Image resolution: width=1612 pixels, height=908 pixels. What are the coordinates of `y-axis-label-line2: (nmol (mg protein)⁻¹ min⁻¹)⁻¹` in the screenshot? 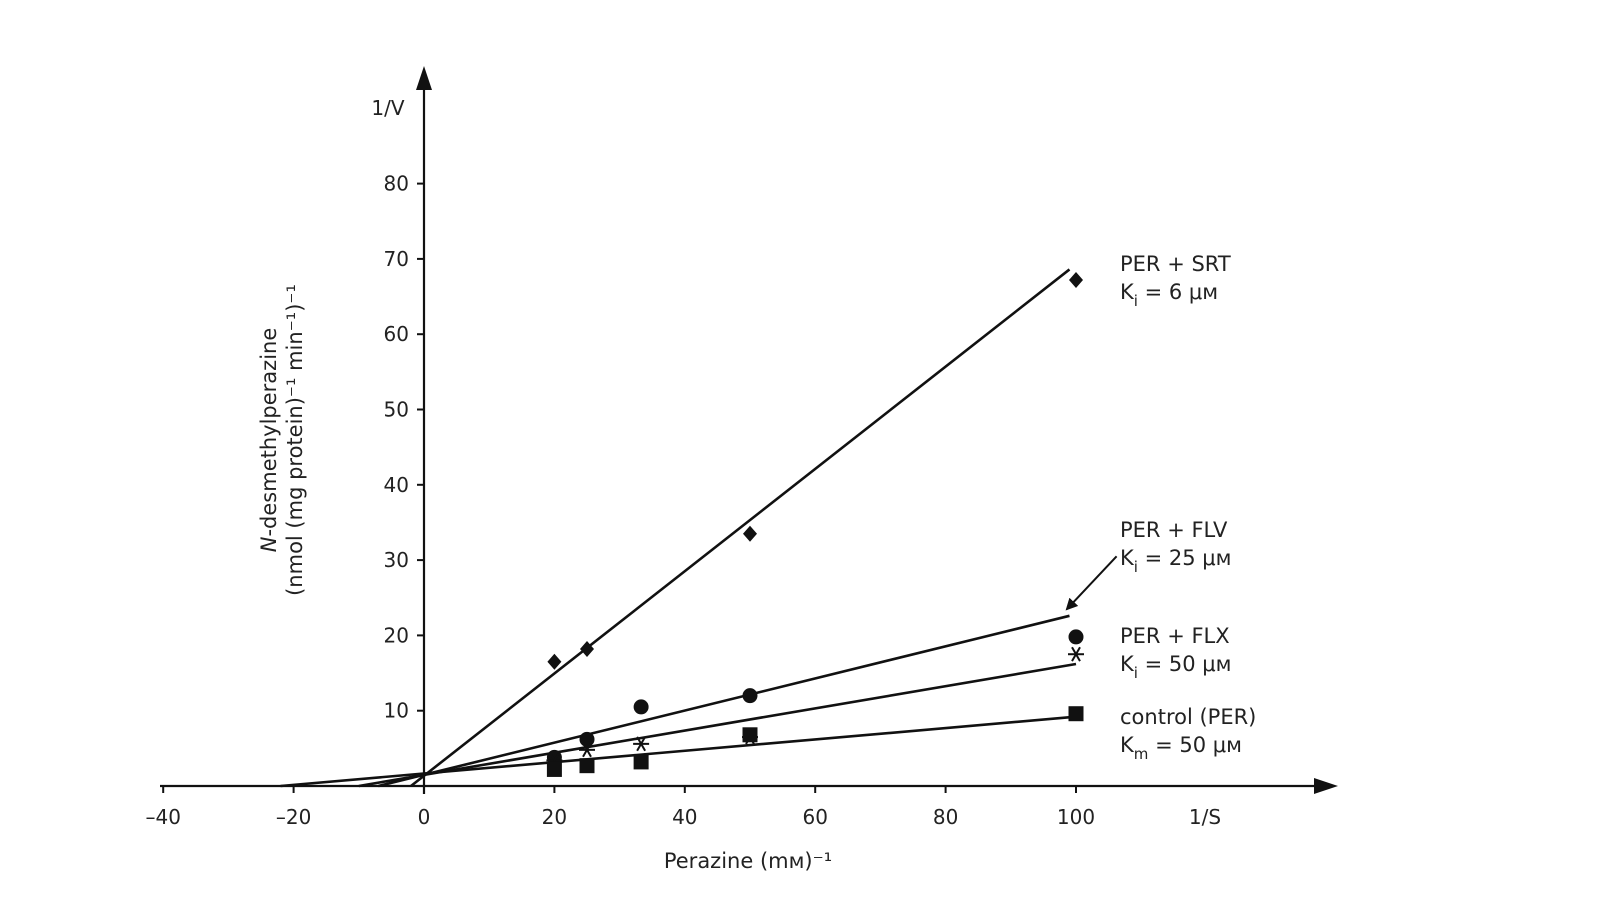 It's located at (295, 440).